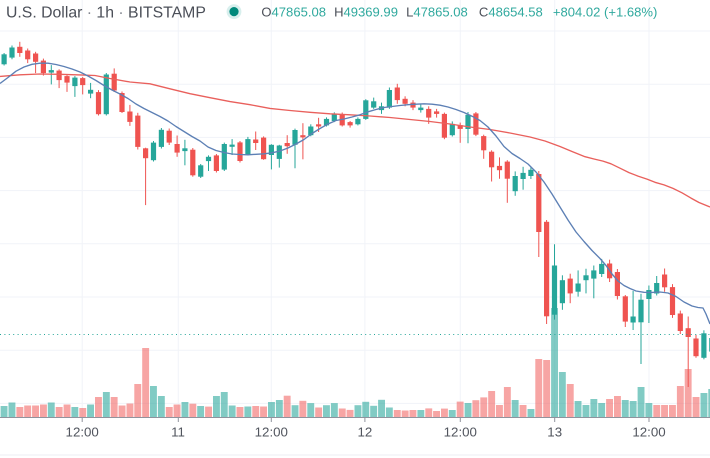 The image size is (710, 458). Describe the element at coordinates (178, 432) in the screenshot. I see `svg-text: 11` at that location.